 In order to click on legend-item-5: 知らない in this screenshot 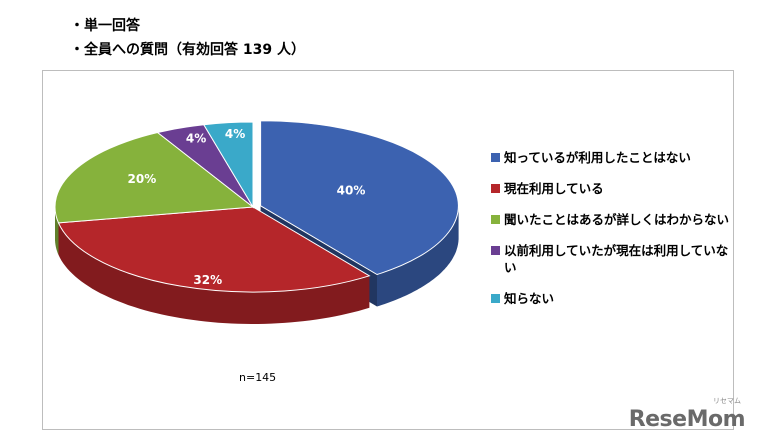, I will do `click(611, 298)`.